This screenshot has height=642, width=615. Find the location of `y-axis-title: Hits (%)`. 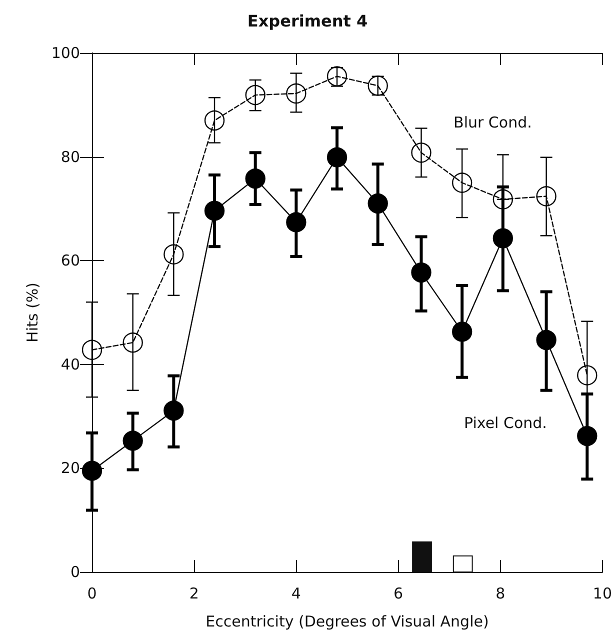

y-axis-title: Hits (%) is located at coordinates (33, 312).